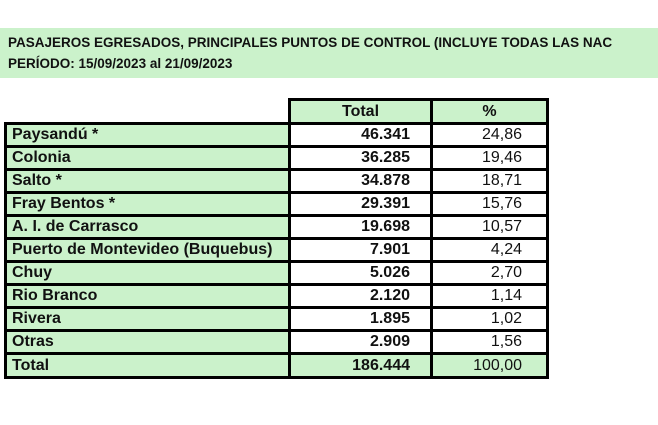 This screenshot has height=425, width=658. I want to click on corner-spacer, so click(148, 112).